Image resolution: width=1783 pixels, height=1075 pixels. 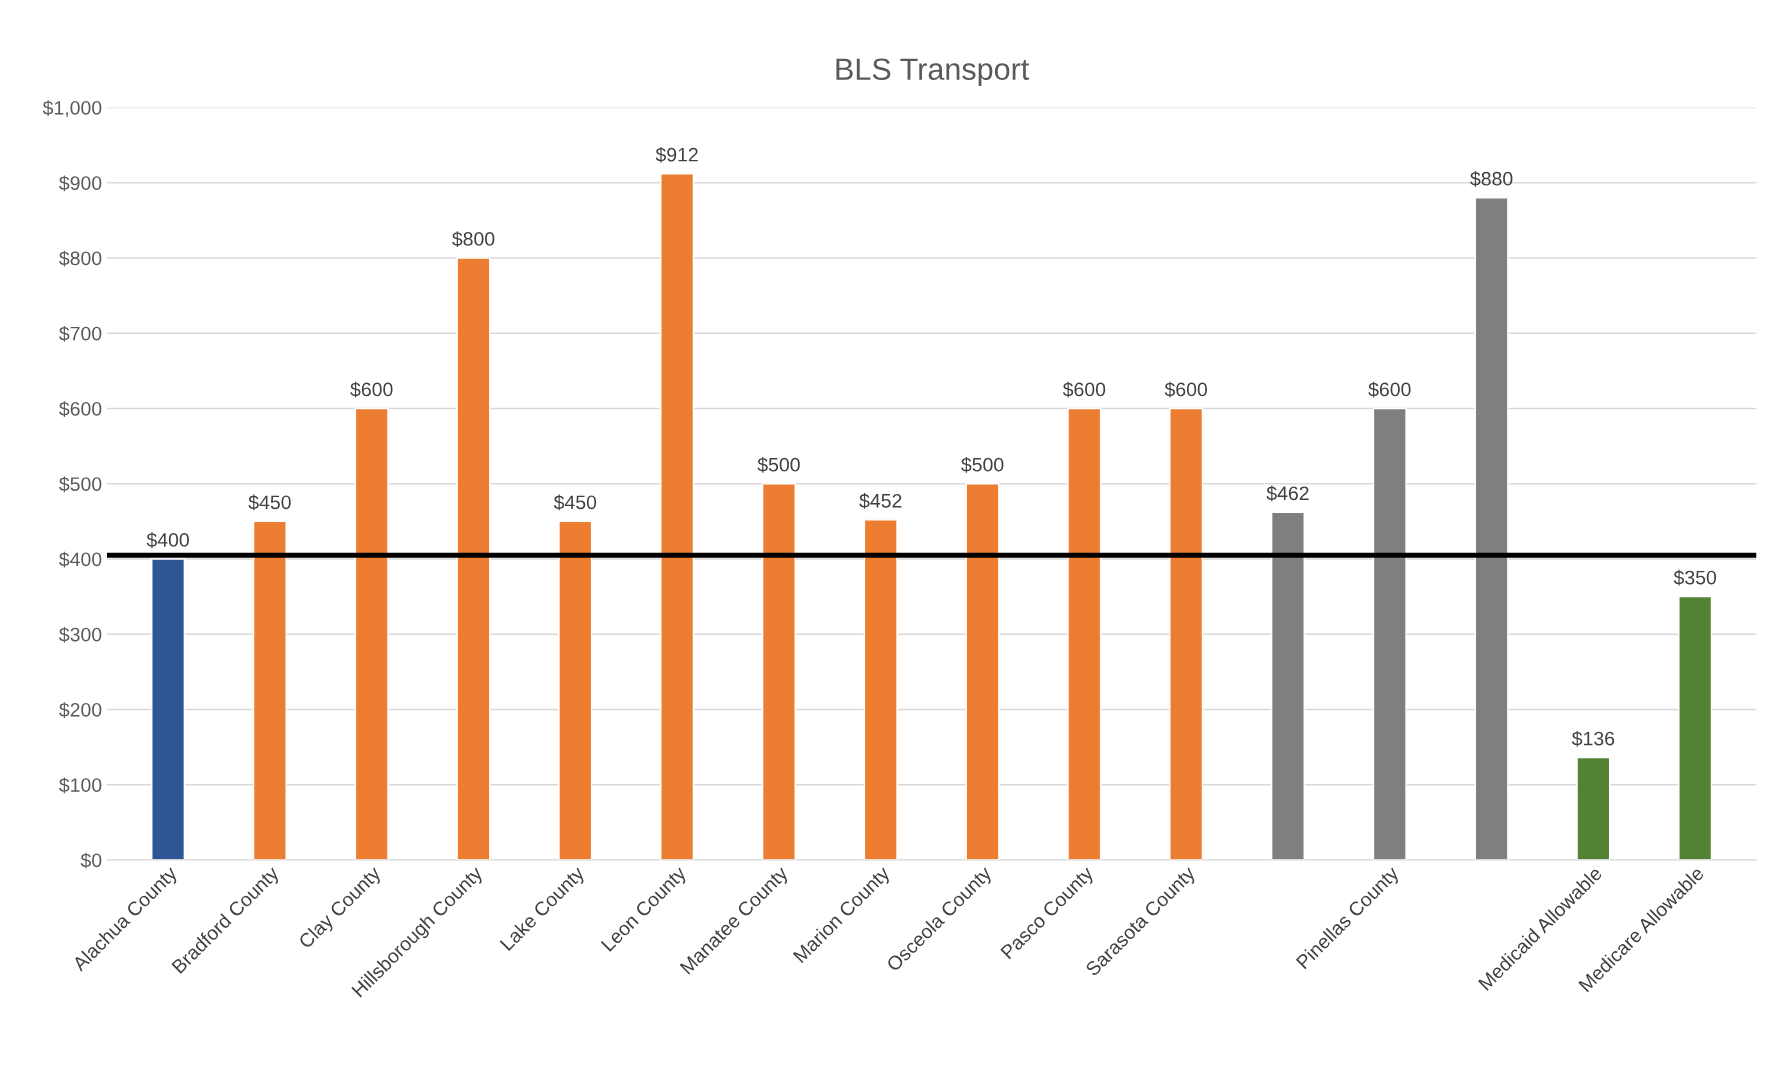 What do you see at coordinates (80, 785) in the screenshot?
I see `y-tick-label: $100` at bounding box center [80, 785].